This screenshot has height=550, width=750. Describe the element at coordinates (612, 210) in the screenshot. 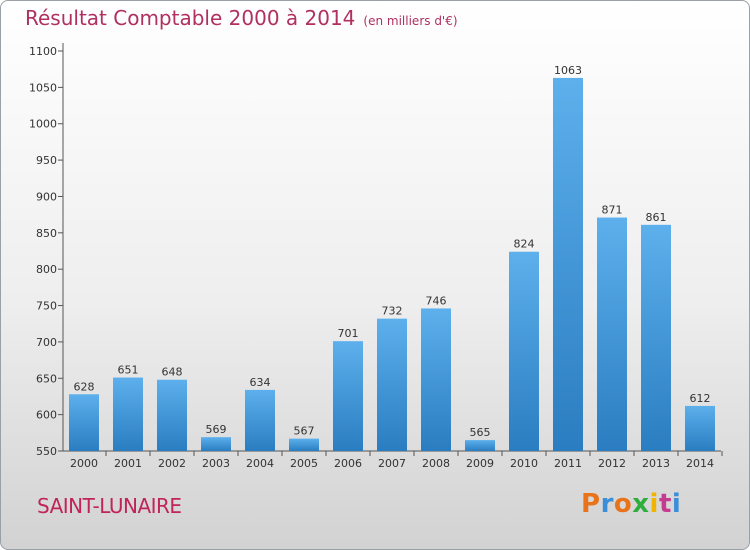

I see `data-label: 871` at that location.